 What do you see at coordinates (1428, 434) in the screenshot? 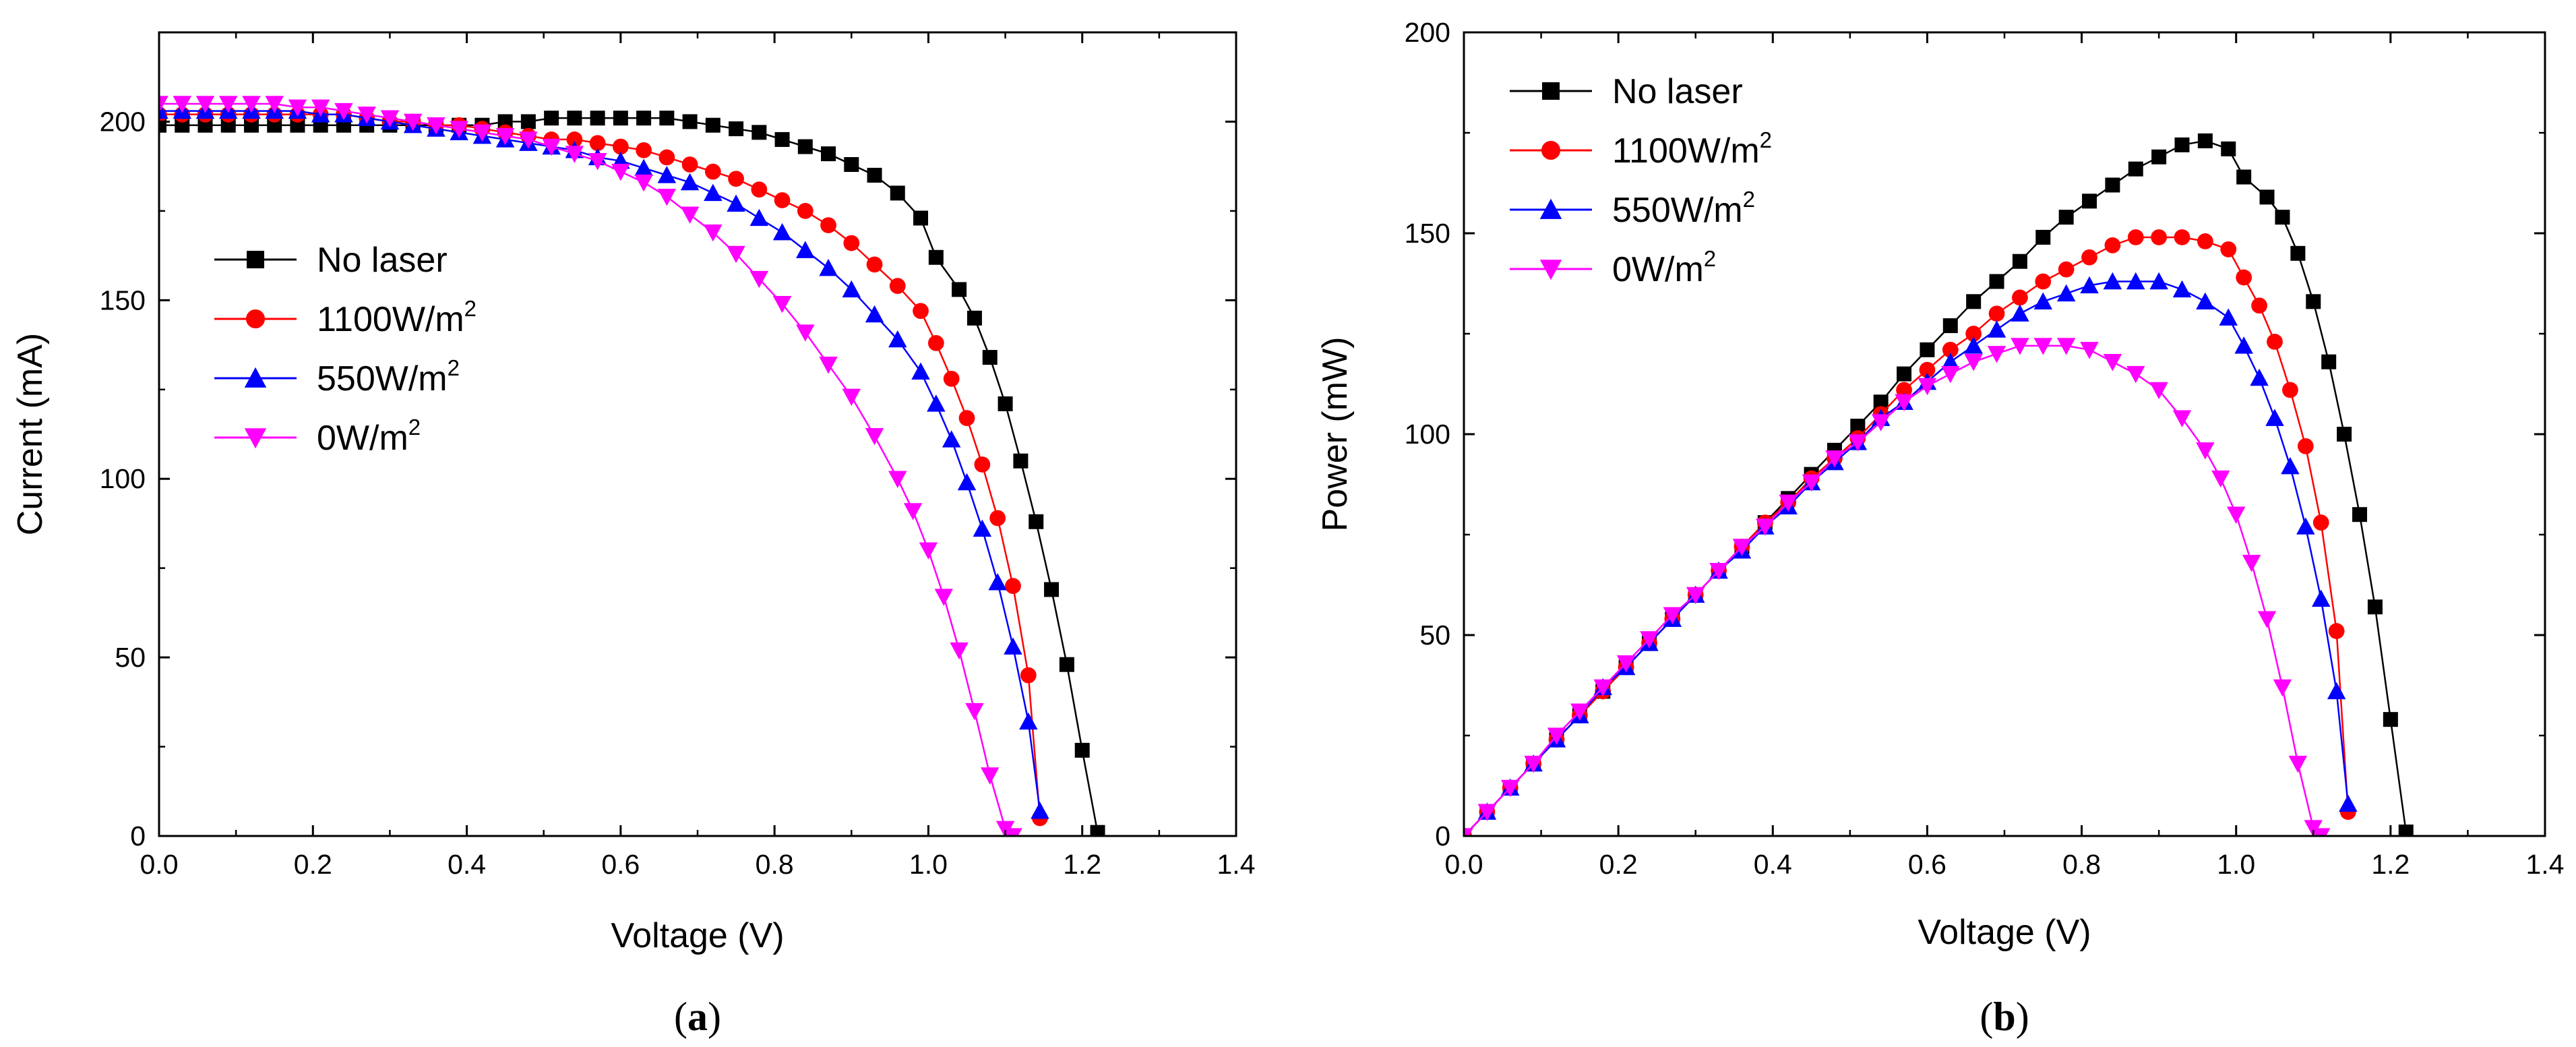
I see `y-tick-label-2: 100` at bounding box center [1428, 434].